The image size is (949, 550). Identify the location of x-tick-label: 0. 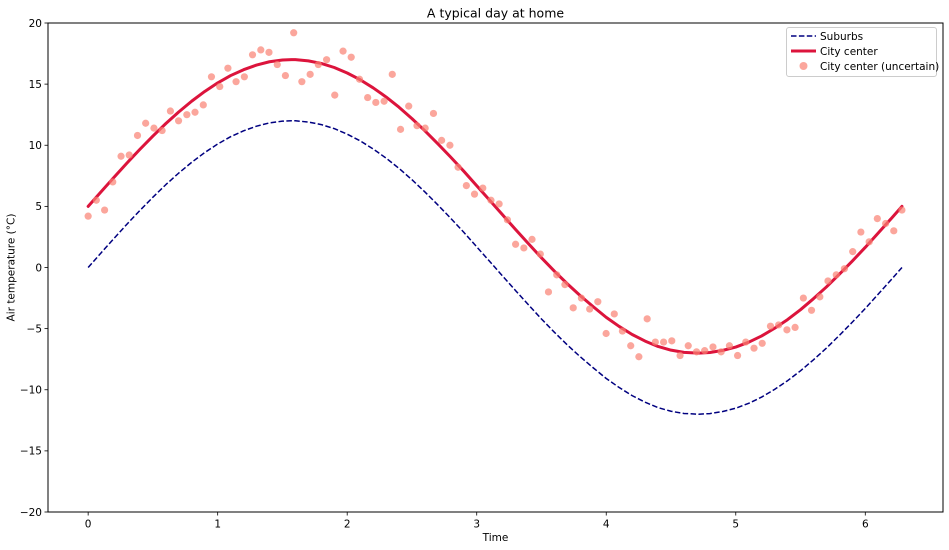
(88, 525).